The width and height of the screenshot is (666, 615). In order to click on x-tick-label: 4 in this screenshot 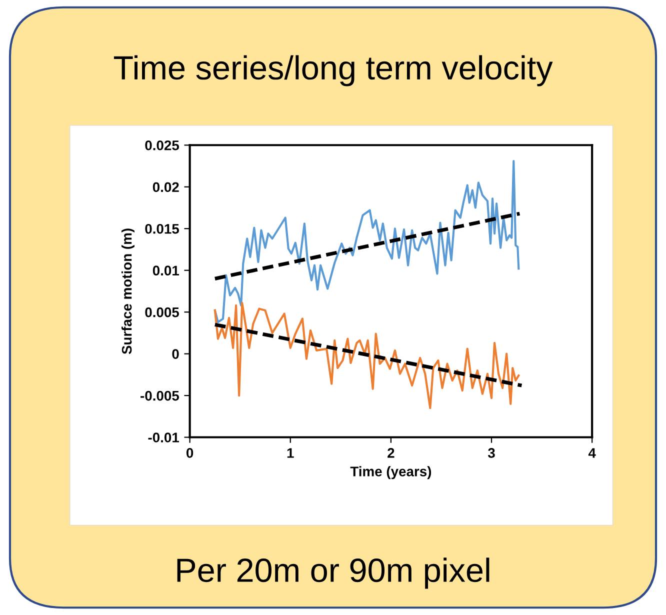, I will do `click(592, 453)`.